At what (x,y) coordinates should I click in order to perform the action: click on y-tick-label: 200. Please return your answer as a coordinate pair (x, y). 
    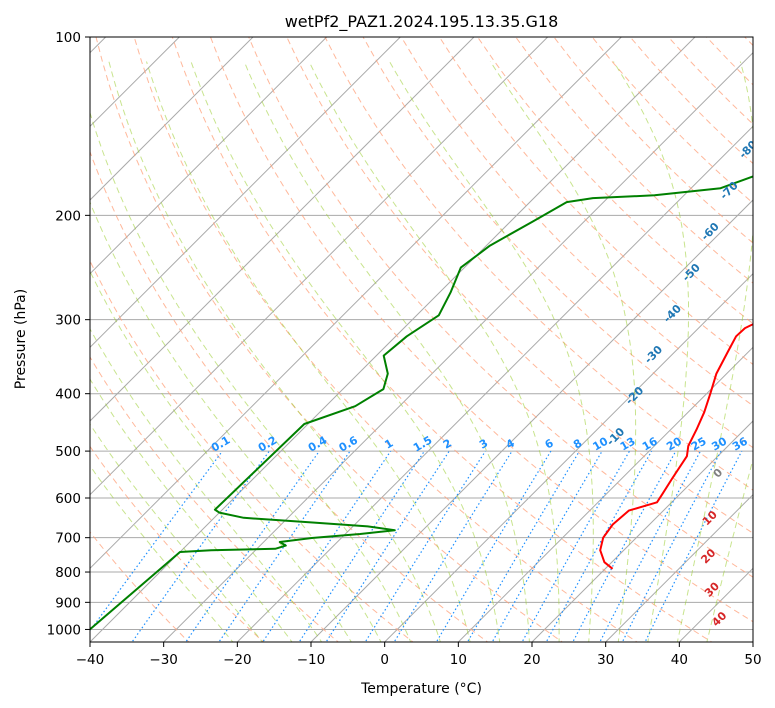
    Looking at the image, I should click on (68, 216).